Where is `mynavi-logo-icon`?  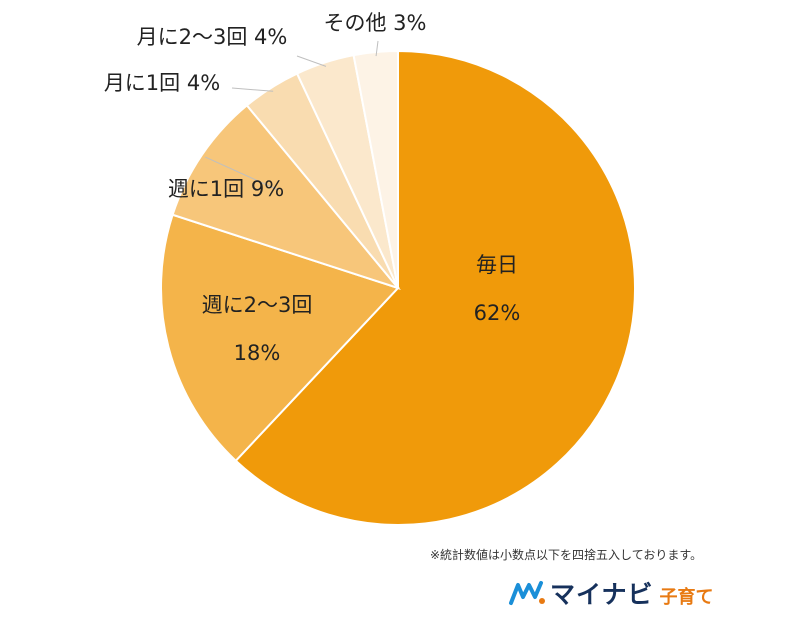 mynavi-logo-icon is located at coordinates (527, 593).